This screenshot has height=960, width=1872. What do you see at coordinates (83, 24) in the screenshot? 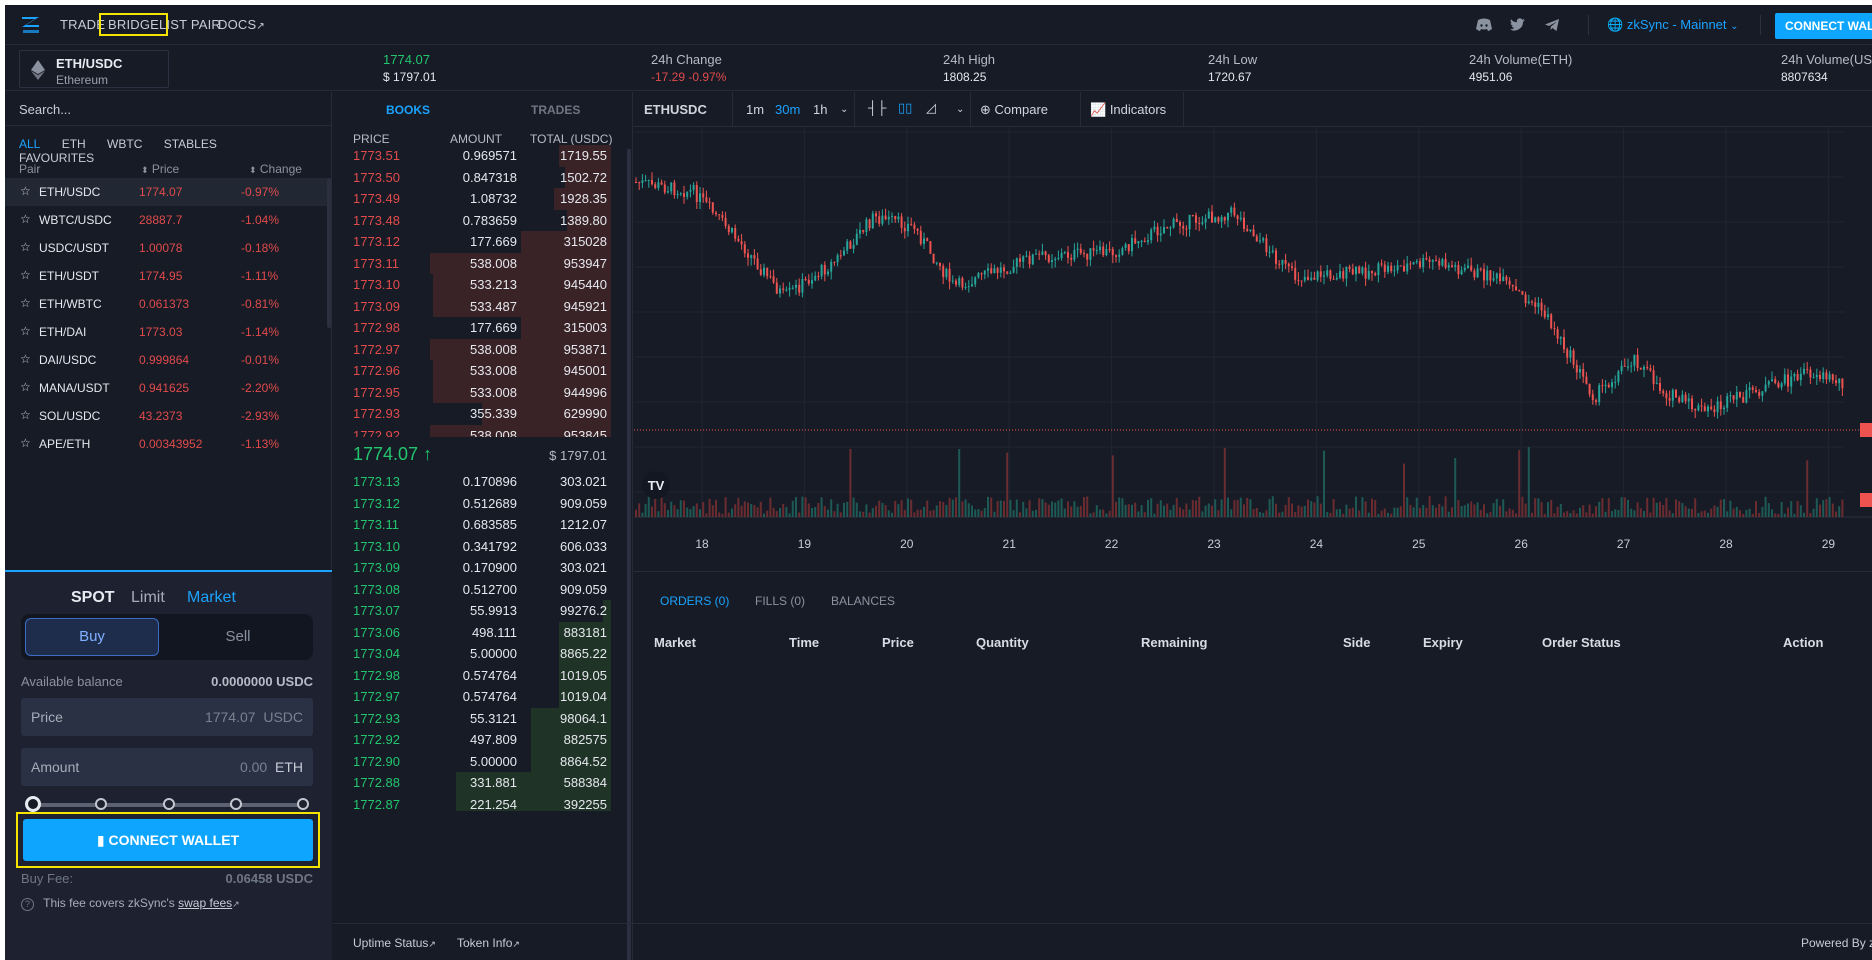
I see `nav-trade: TRADE` at bounding box center [83, 24].